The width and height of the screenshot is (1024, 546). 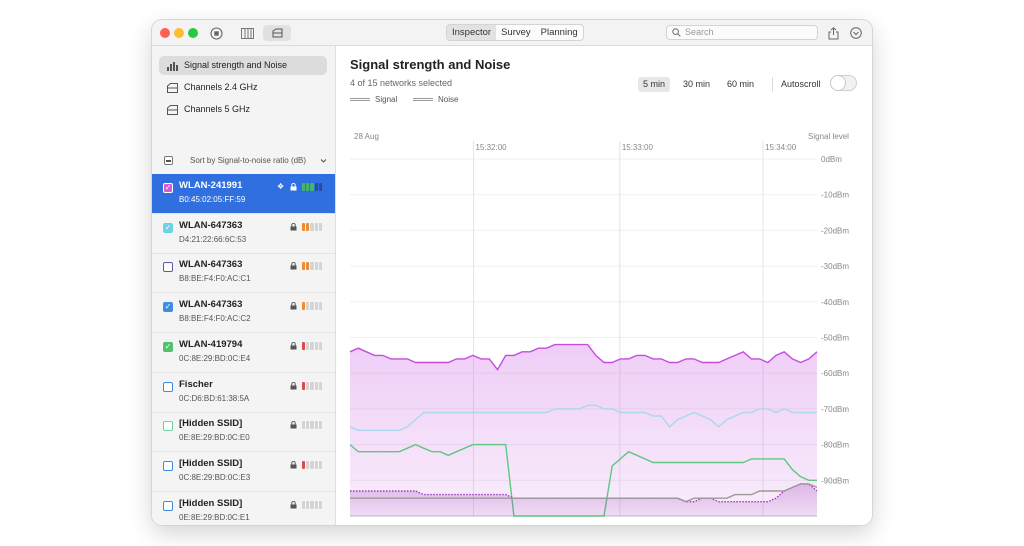 What do you see at coordinates (243, 273) in the screenshot?
I see `network-row: WLAN-647363 B8:BE:F4:F0:AC:C1` at bounding box center [243, 273].